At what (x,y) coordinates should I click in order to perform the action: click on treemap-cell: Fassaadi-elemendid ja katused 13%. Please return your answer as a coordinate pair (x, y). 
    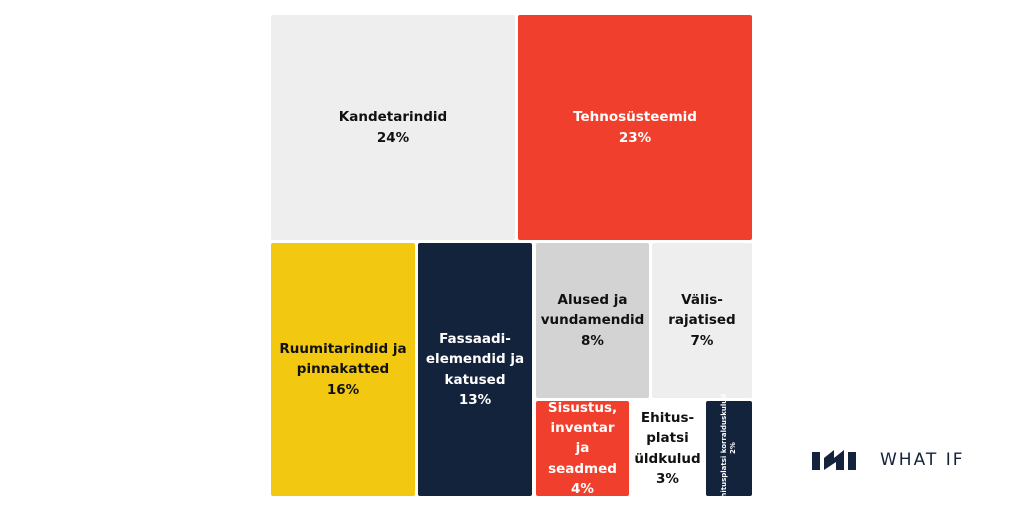
    Looking at the image, I should click on (475, 369).